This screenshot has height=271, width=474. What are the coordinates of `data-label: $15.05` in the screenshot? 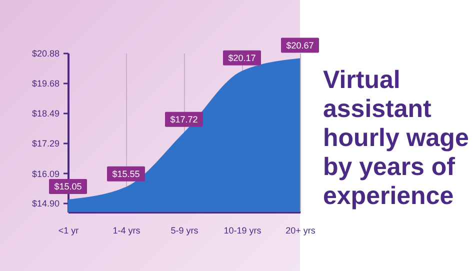 It's located at (68, 186).